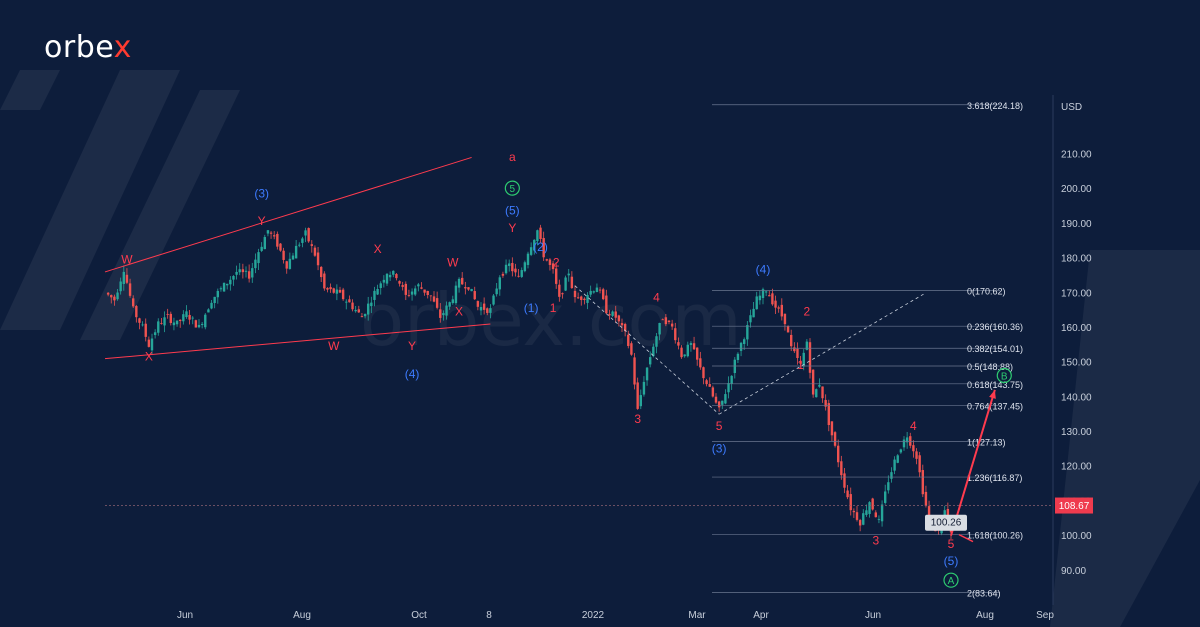  I want to click on wave-label-circle, so click(512, 188).